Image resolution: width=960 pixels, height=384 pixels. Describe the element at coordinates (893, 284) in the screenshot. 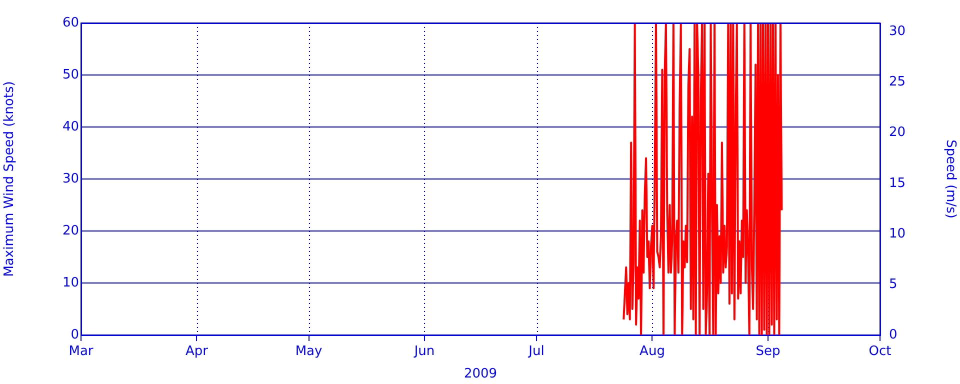

I see `y2-tick-label: 5` at that location.